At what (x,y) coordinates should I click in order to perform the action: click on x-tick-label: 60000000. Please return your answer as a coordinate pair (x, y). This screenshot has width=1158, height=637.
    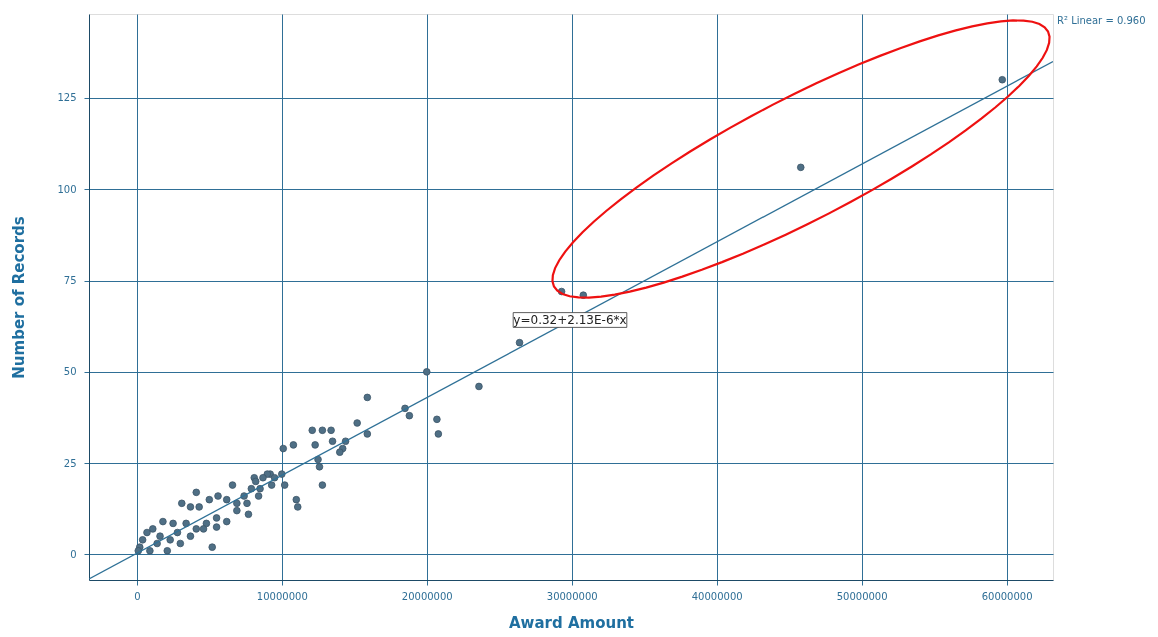
    Looking at the image, I should click on (1007, 596).